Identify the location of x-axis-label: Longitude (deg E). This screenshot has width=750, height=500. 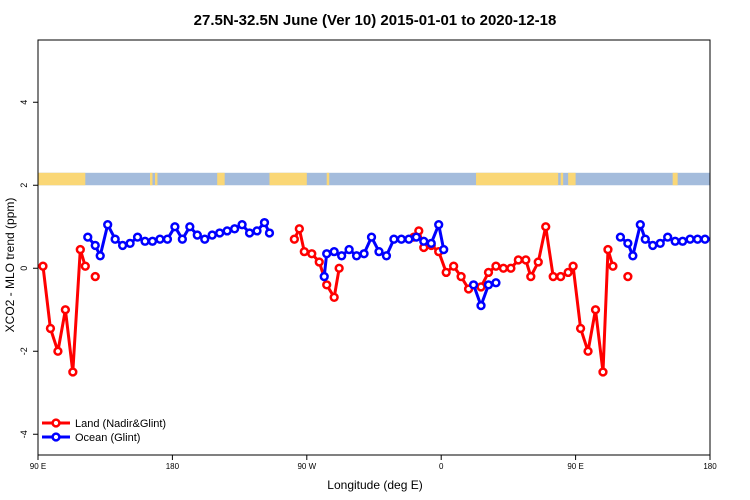
(374, 485).